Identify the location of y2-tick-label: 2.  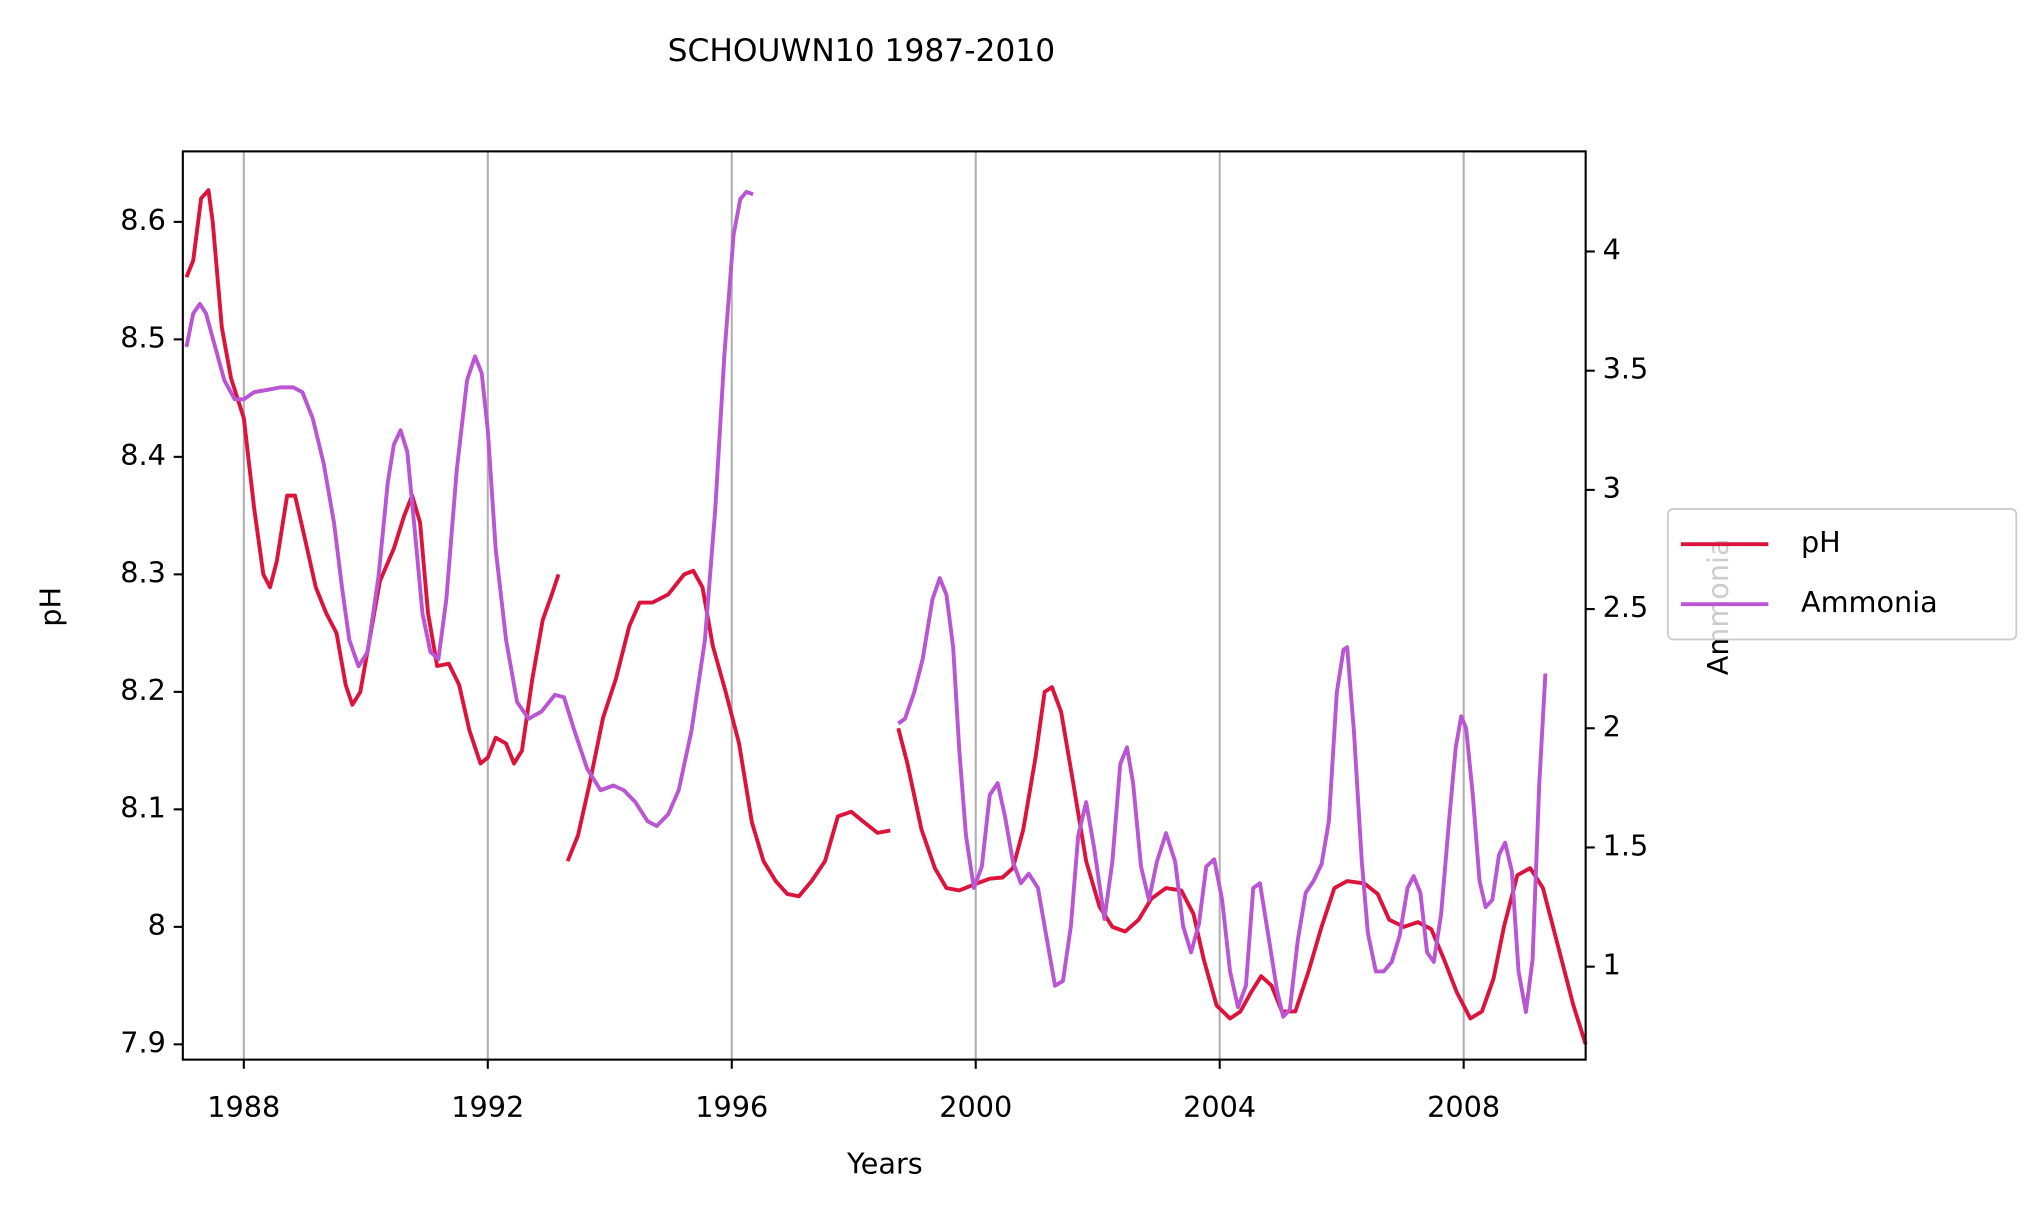
(1612, 726).